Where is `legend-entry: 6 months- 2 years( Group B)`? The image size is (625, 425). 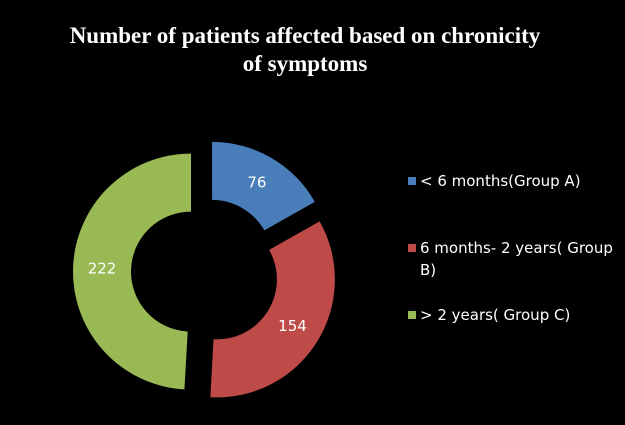
legend-entry: 6 months- 2 years( Group B) is located at coordinates (511, 259).